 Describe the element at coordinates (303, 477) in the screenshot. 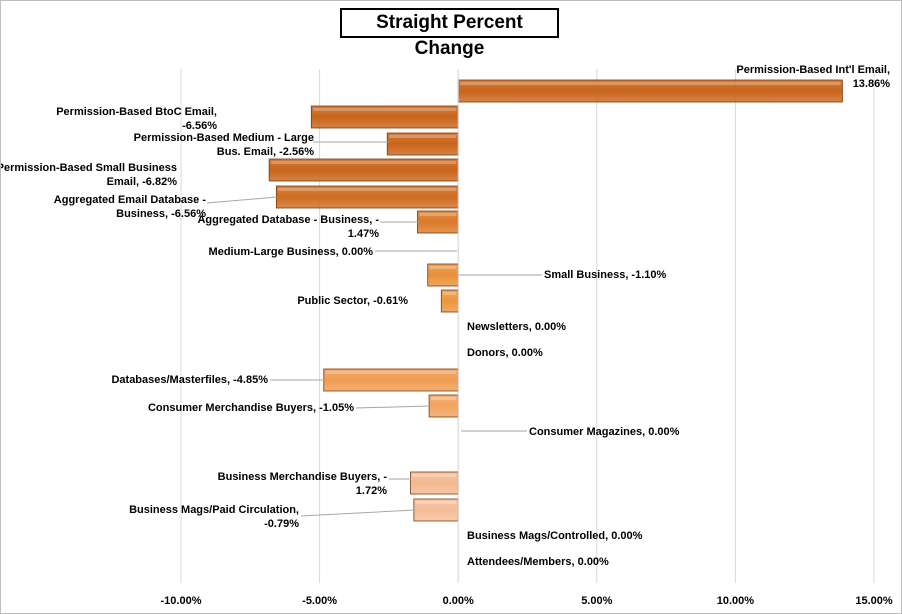

I see `data-label: Business Merchandise Buyers, -` at that location.